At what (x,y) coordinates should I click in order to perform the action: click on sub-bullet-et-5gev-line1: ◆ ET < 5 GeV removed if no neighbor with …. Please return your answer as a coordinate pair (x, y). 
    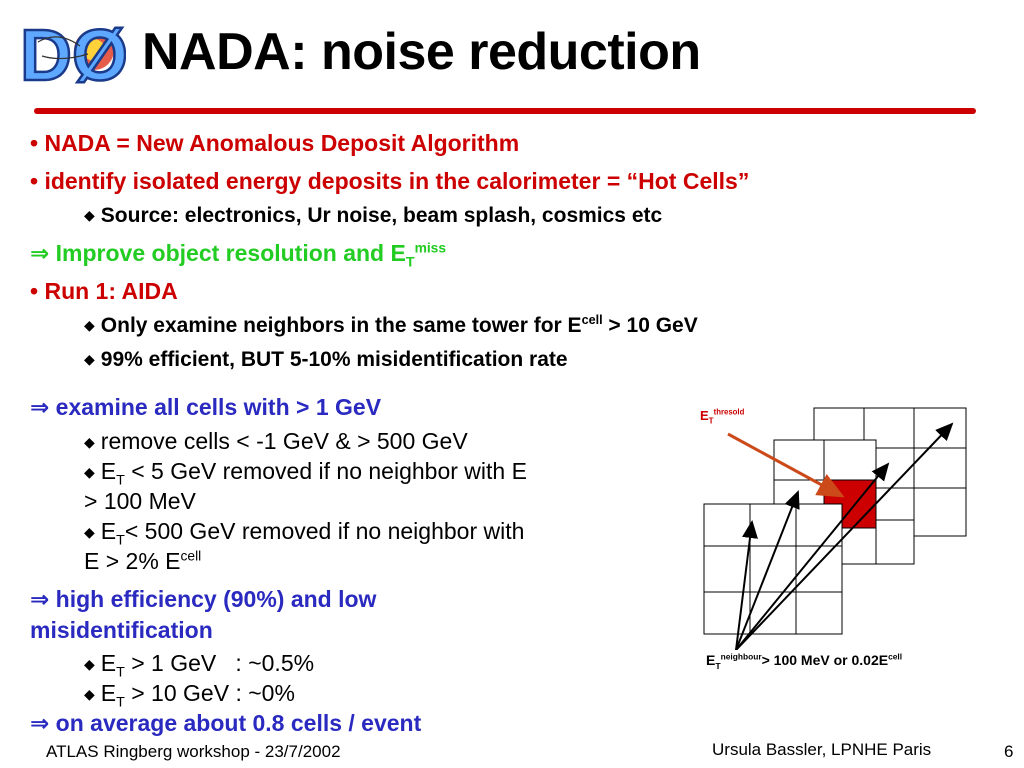
    Looking at the image, I should click on (305, 473).